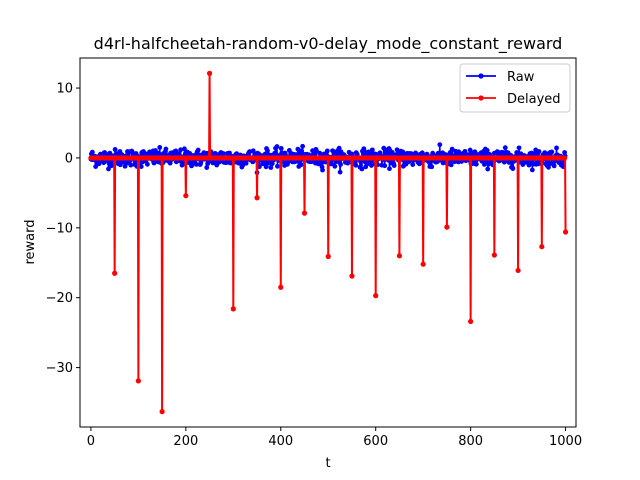  What do you see at coordinates (375, 441) in the screenshot?
I see `x-tick-label: 600` at bounding box center [375, 441].